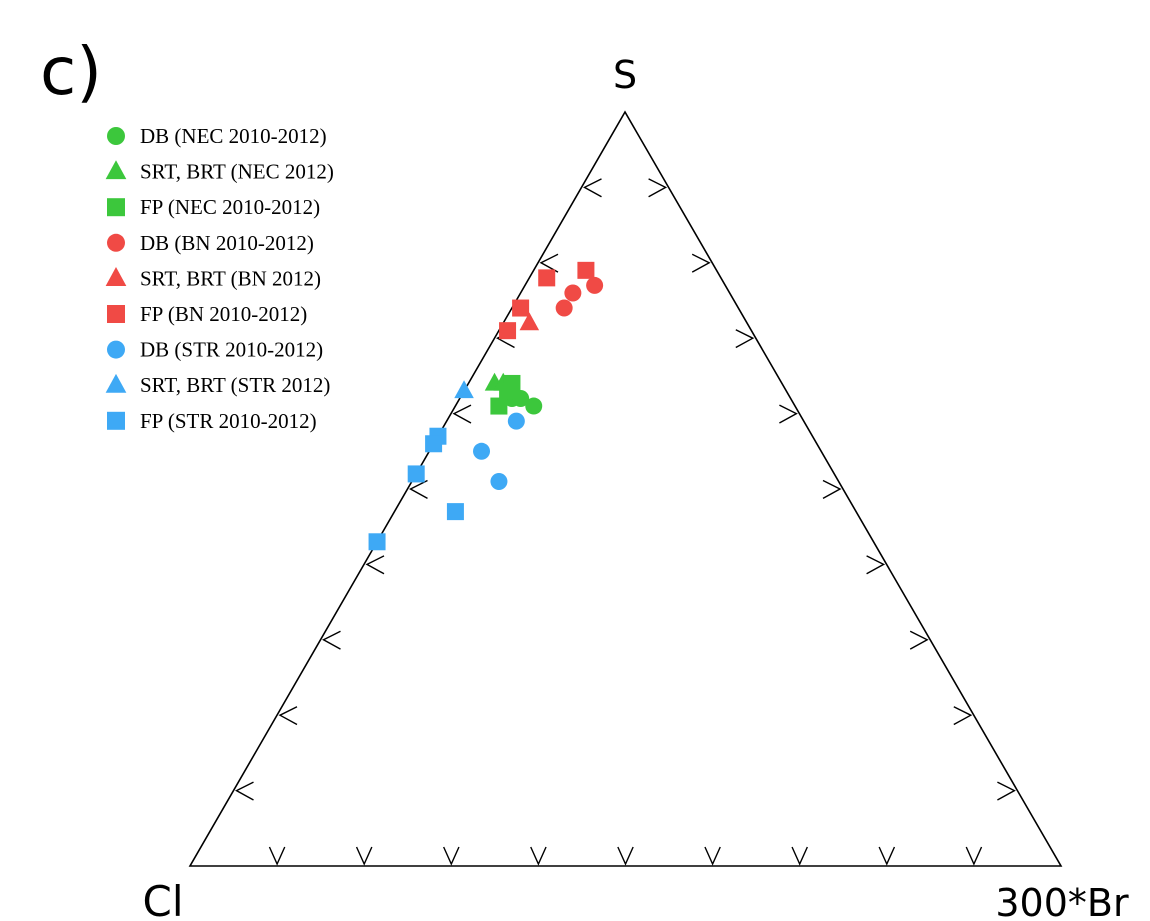  Describe the element at coordinates (625, 75) in the screenshot. I see `apex-label-s: S` at that location.